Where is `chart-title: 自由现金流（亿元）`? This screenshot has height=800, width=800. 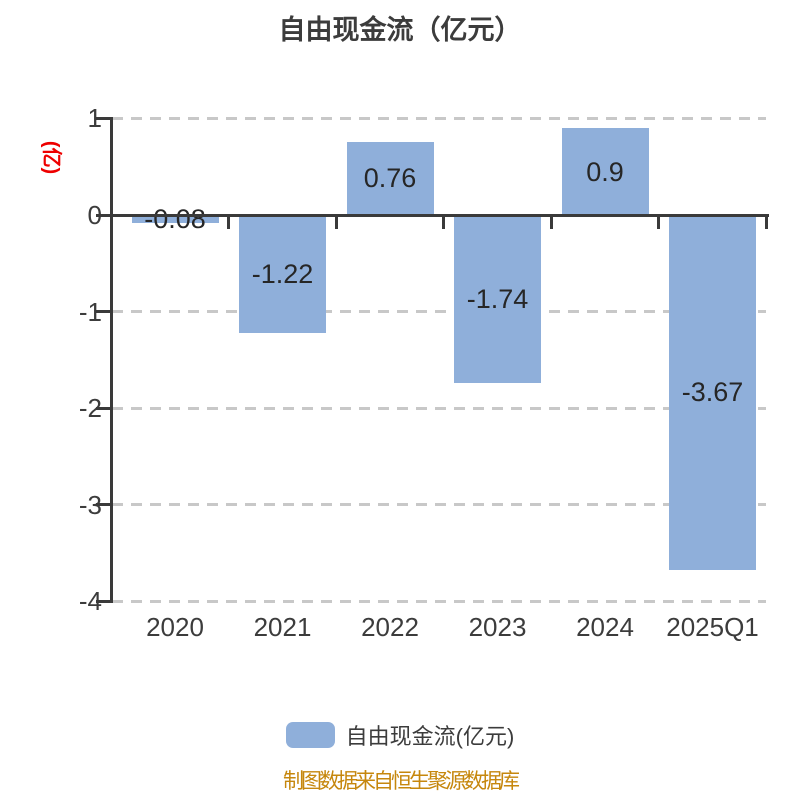 chart-title: 自由现金流（亿元） is located at coordinates (400, 30).